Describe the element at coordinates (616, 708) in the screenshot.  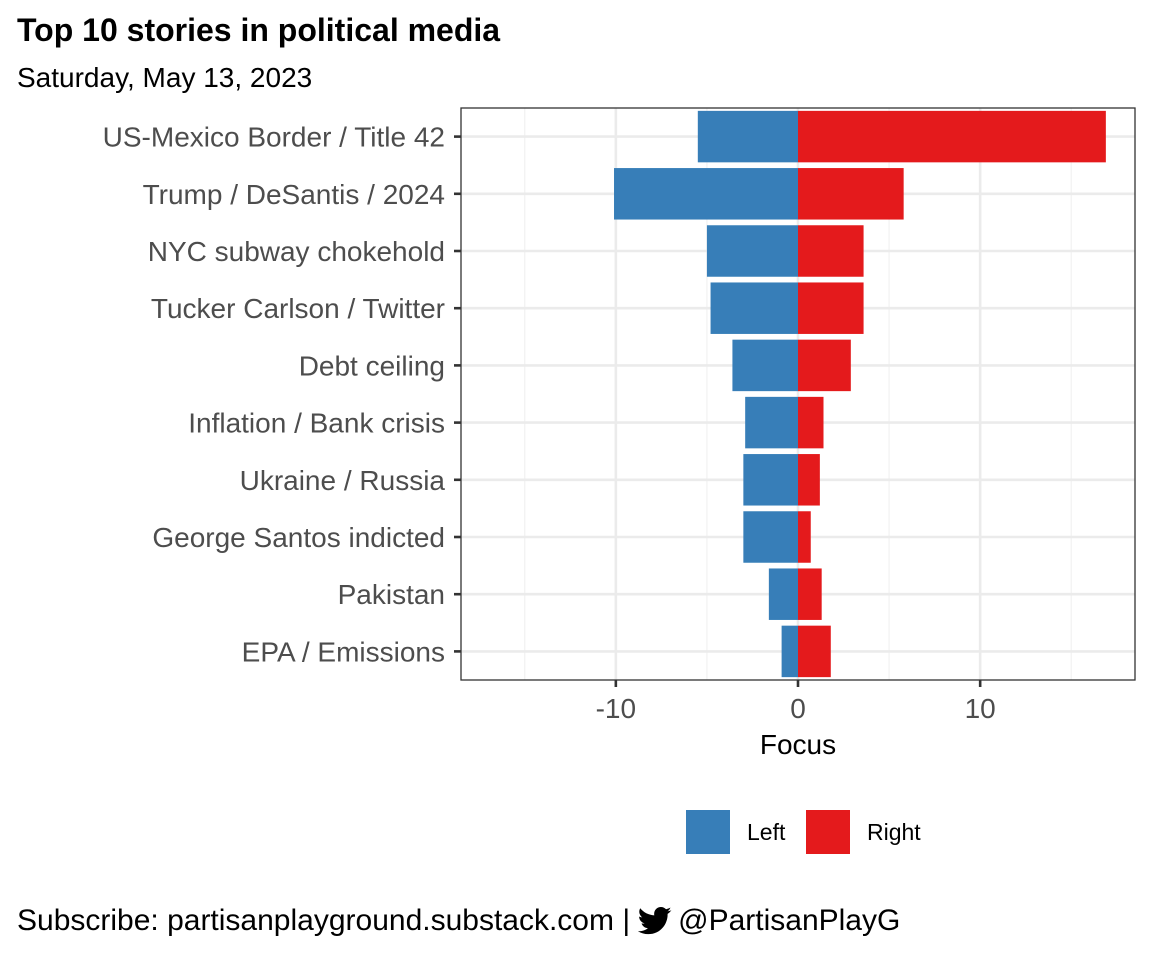
I see `x-tick-label: -10` at that location.